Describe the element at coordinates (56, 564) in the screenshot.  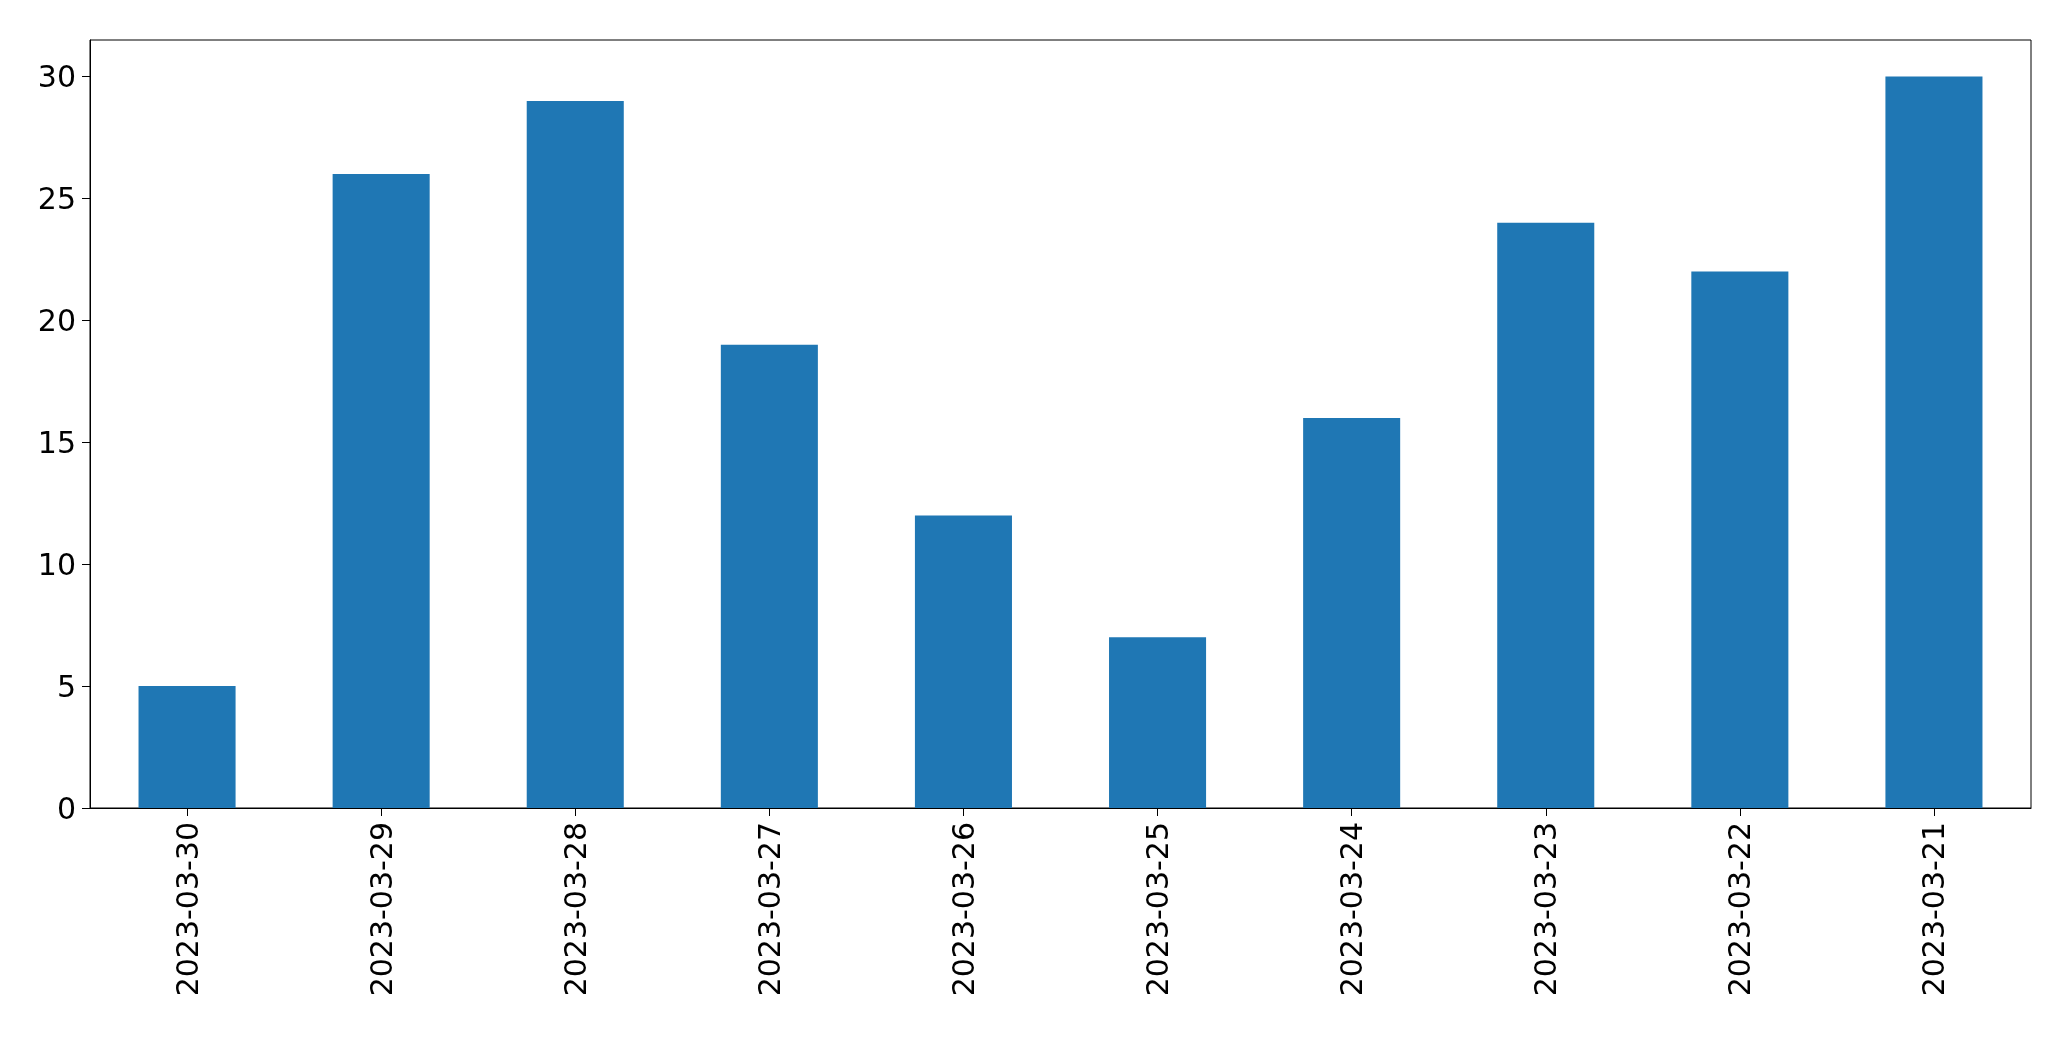
I see `y-tick-label: 10` at that location.